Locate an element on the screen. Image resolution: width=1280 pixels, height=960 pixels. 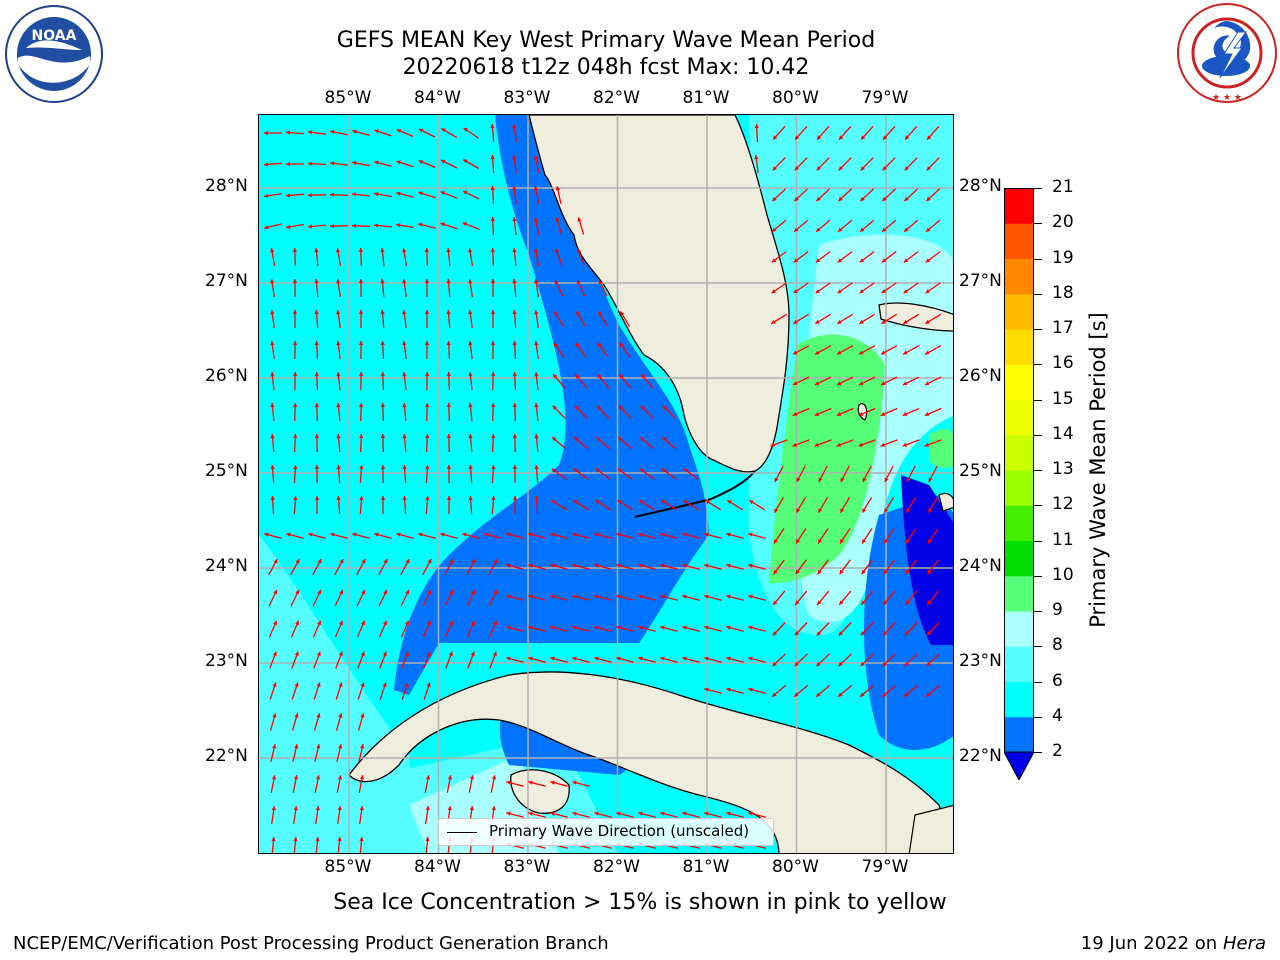
colorbar-tick: 19 is located at coordinates (1063, 257).